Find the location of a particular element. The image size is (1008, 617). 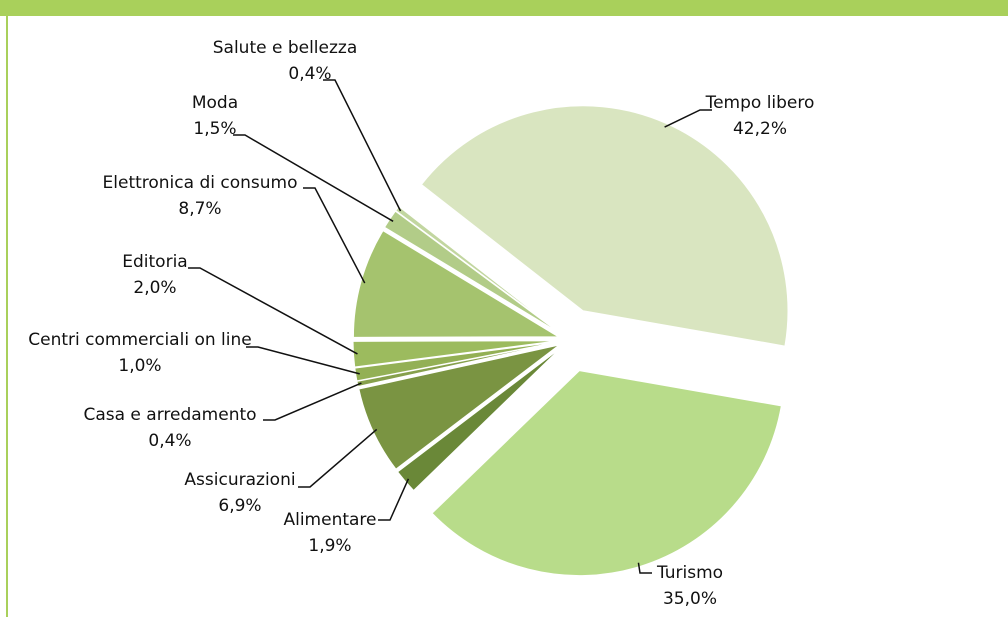

slice-value: 35,0% is located at coordinates (690, 599).